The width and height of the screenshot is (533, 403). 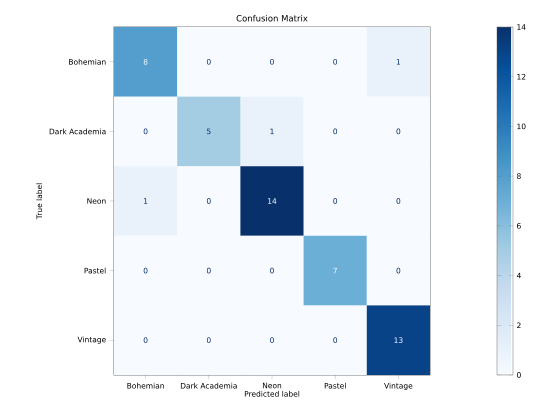 I want to click on chart-title: Confusion Matrix, so click(x=272, y=18).